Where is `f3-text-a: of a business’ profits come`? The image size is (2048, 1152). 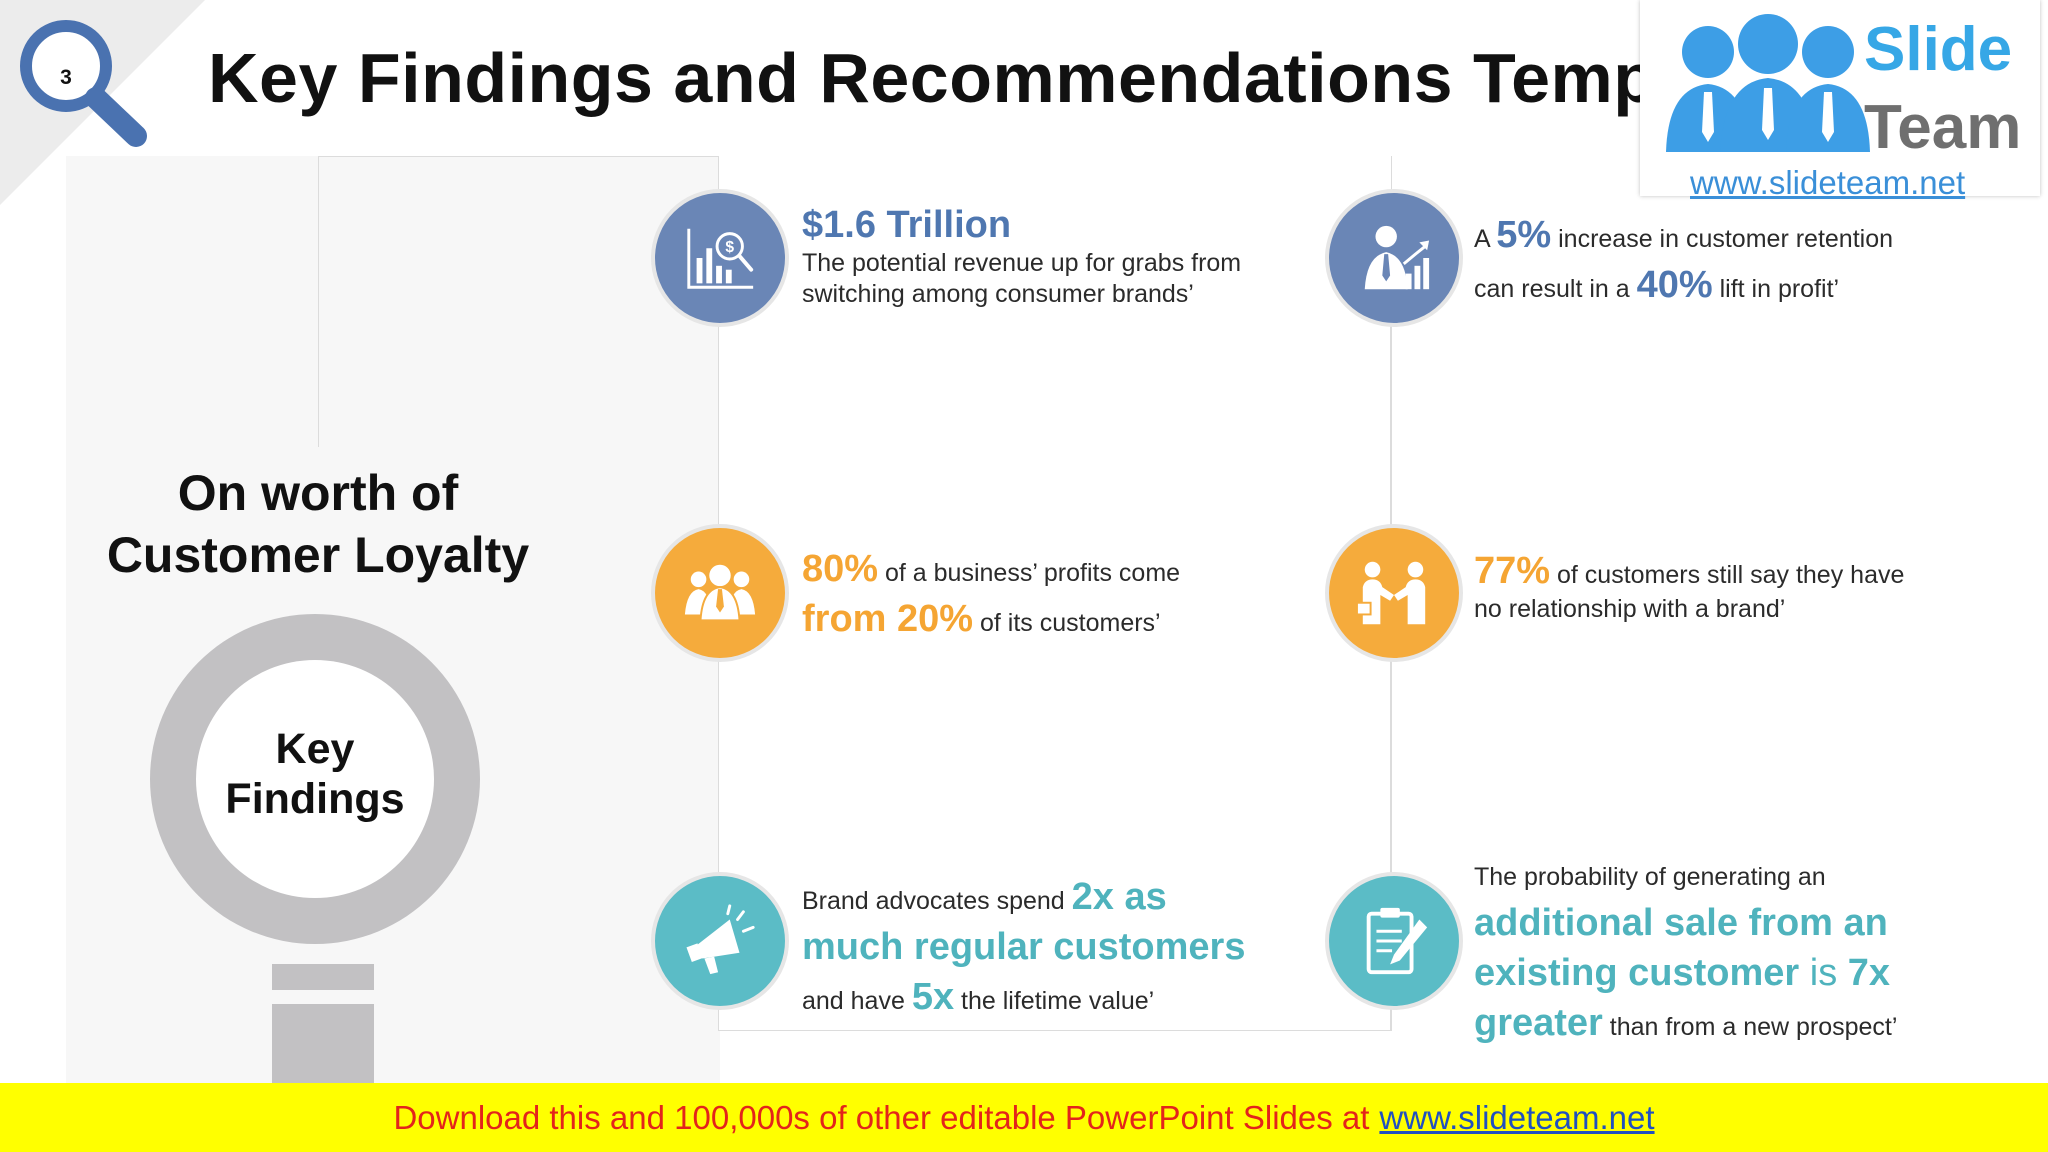 f3-text-a: of a business’ profits come is located at coordinates (1029, 573).